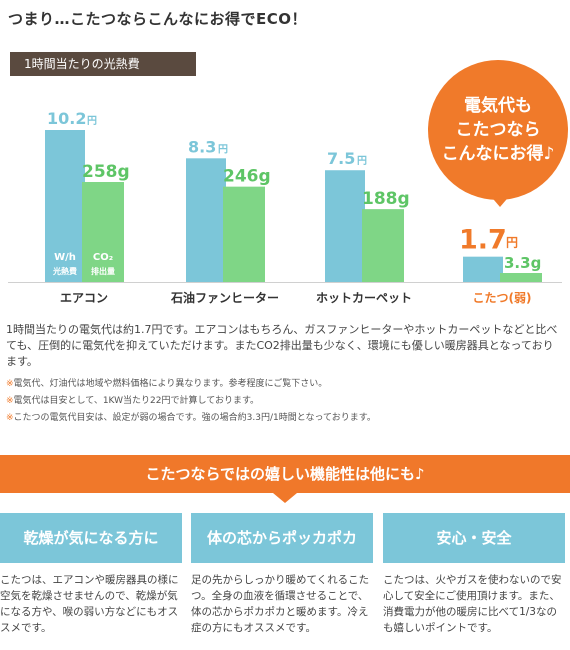 The image size is (570, 650). I want to click on category-label: ホットカーペット, so click(364, 298).